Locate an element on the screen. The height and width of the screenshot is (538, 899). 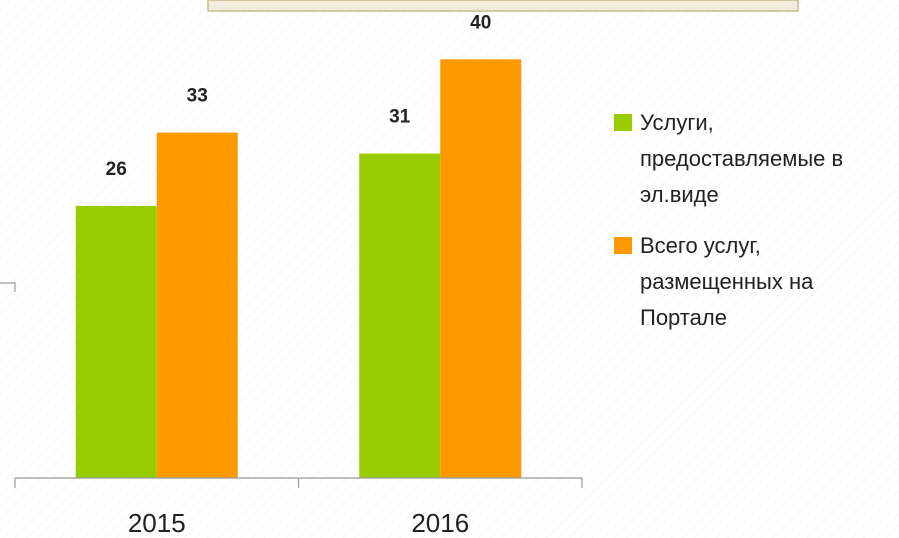
x-tick-label: 2016 is located at coordinates (440, 523).